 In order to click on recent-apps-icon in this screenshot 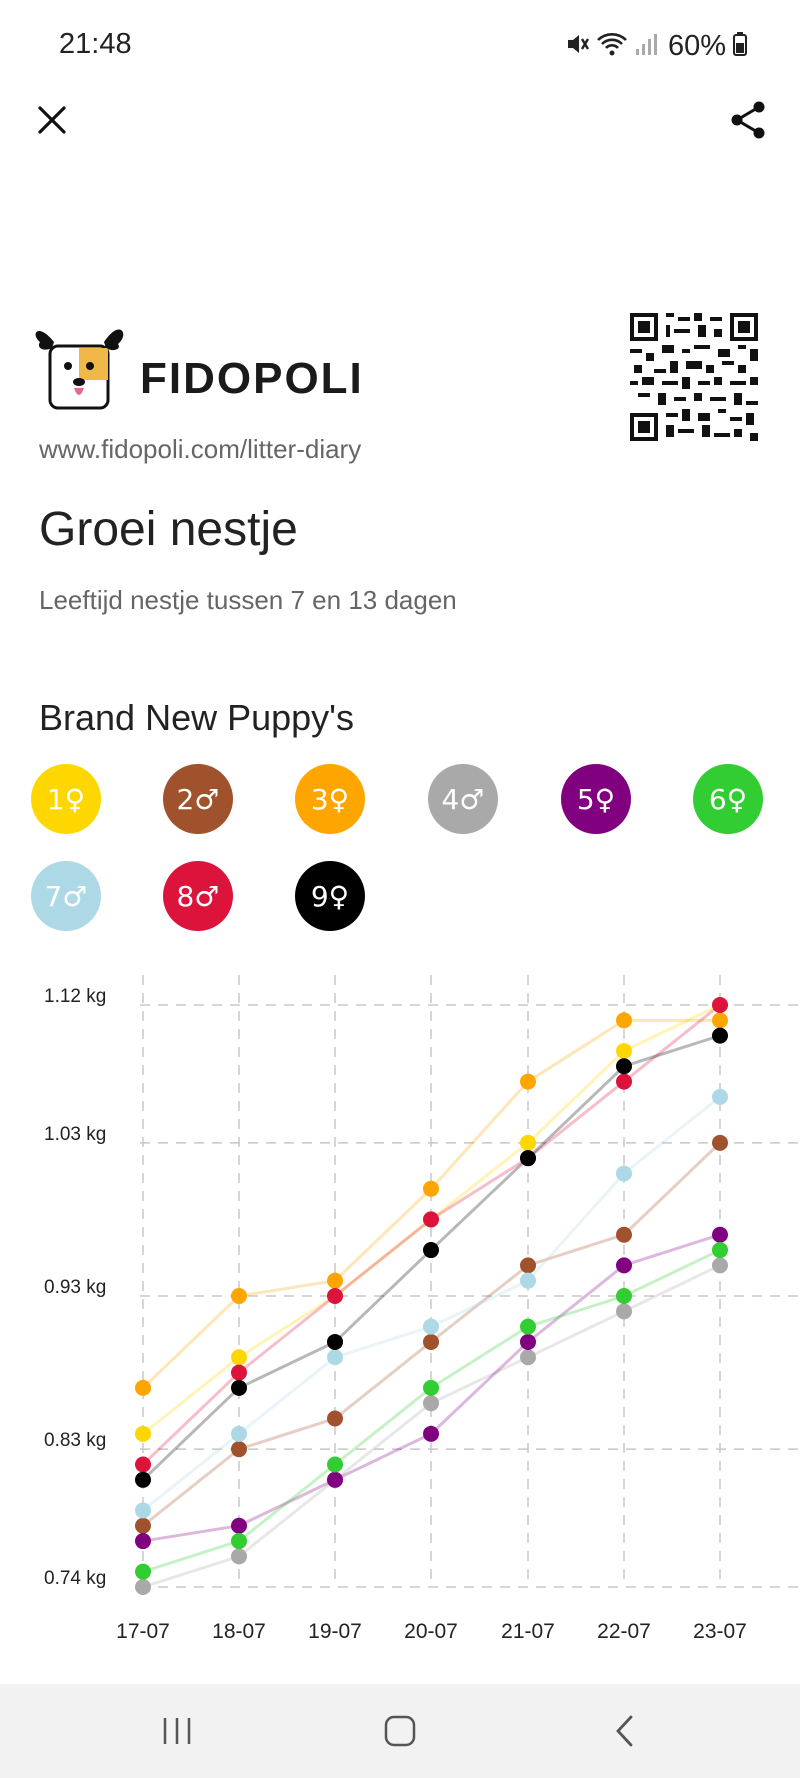, I will do `click(177, 1731)`.